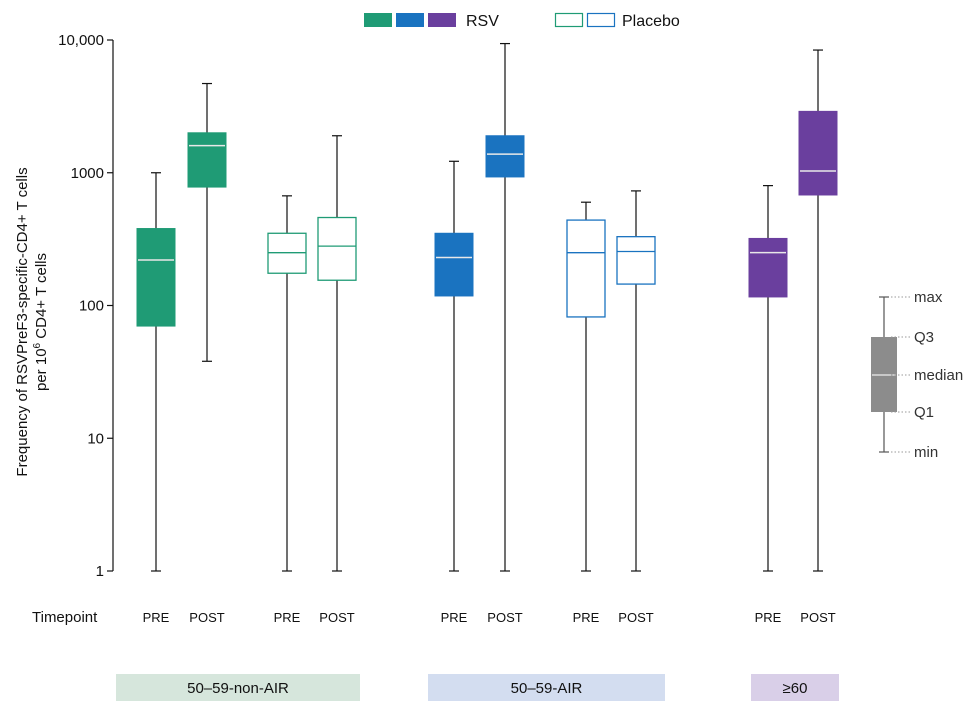 The height and width of the screenshot is (701, 976). What do you see at coordinates (928, 297) in the screenshot?
I see `key-label-max: max` at bounding box center [928, 297].